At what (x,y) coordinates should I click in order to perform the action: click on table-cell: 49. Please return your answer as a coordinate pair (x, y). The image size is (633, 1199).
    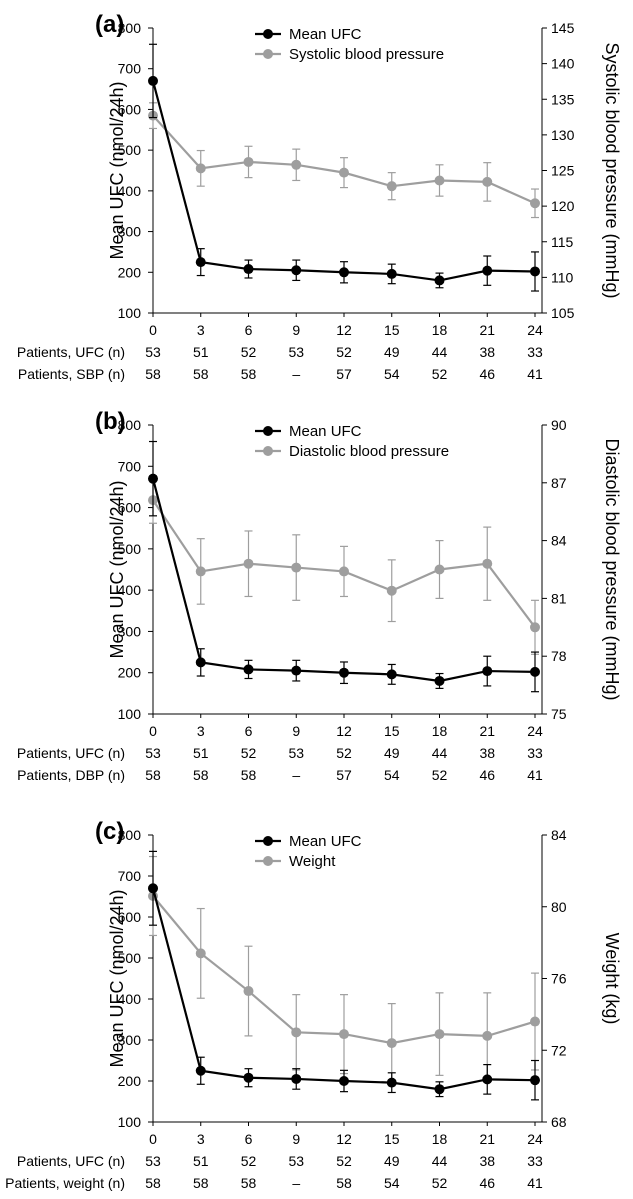
    Looking at the image, I should click on (392, 753).